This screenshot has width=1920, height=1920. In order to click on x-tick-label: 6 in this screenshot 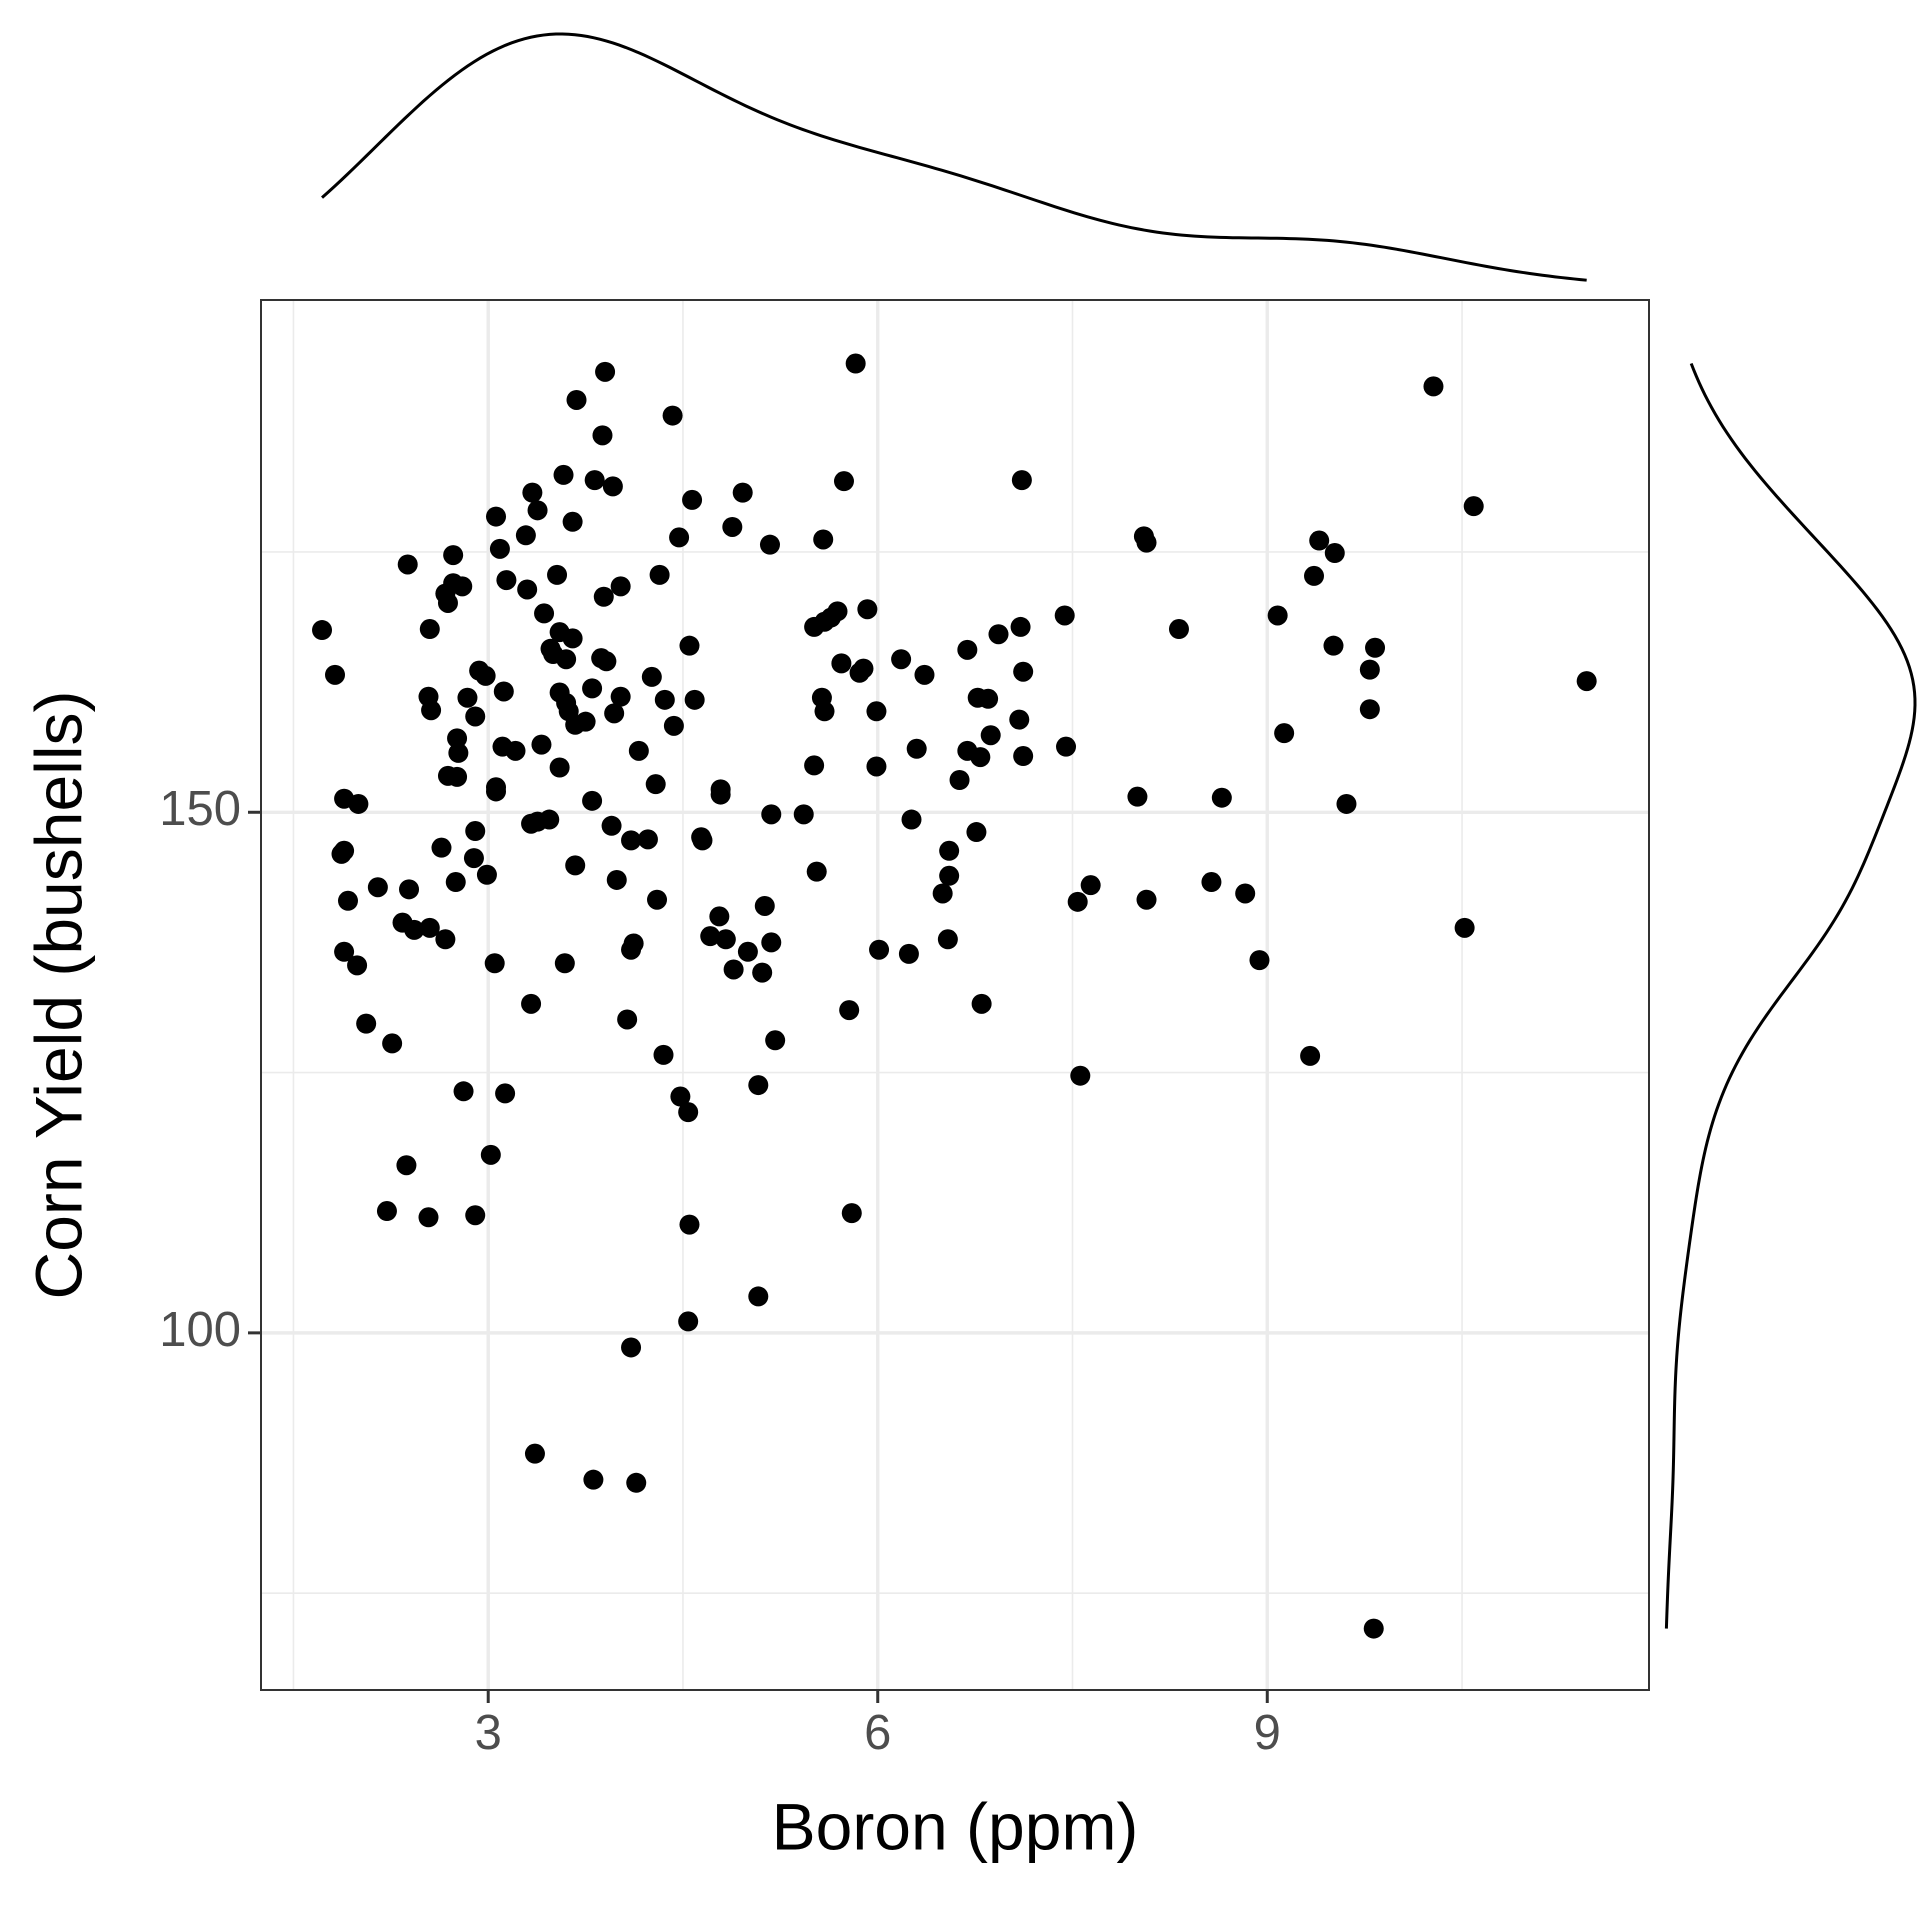, I will do `click(877, 1733)`.